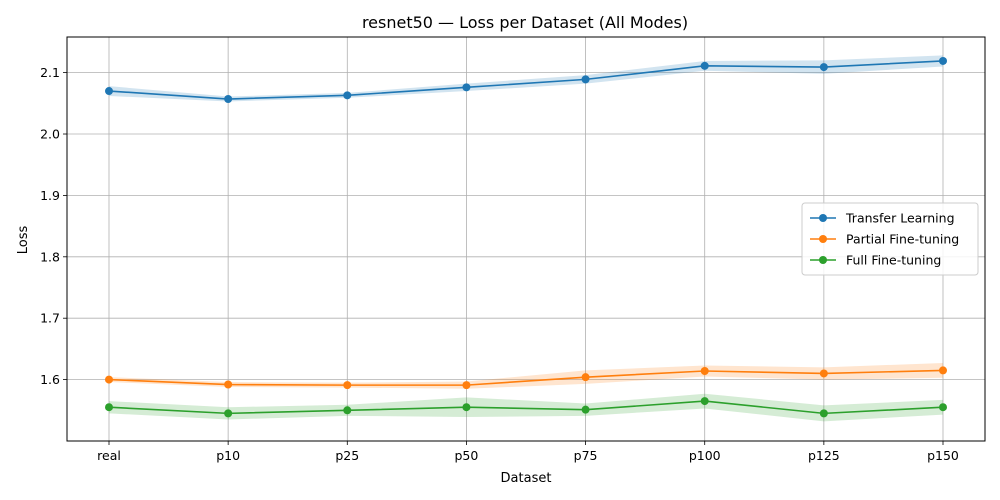  I want to click on x-tick-label: real, so click(109, 455).